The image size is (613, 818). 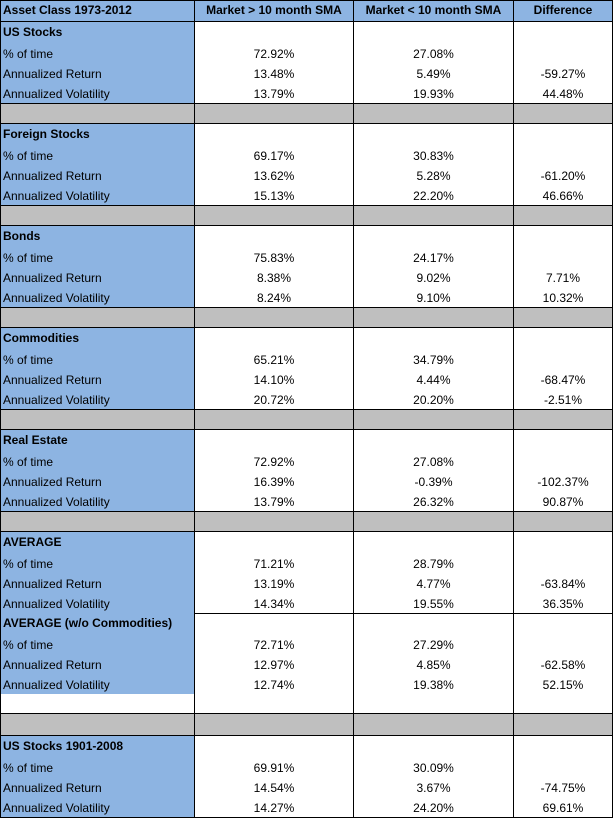 I want to click on value-difference: 69.61%, so click(x=563, y=807).